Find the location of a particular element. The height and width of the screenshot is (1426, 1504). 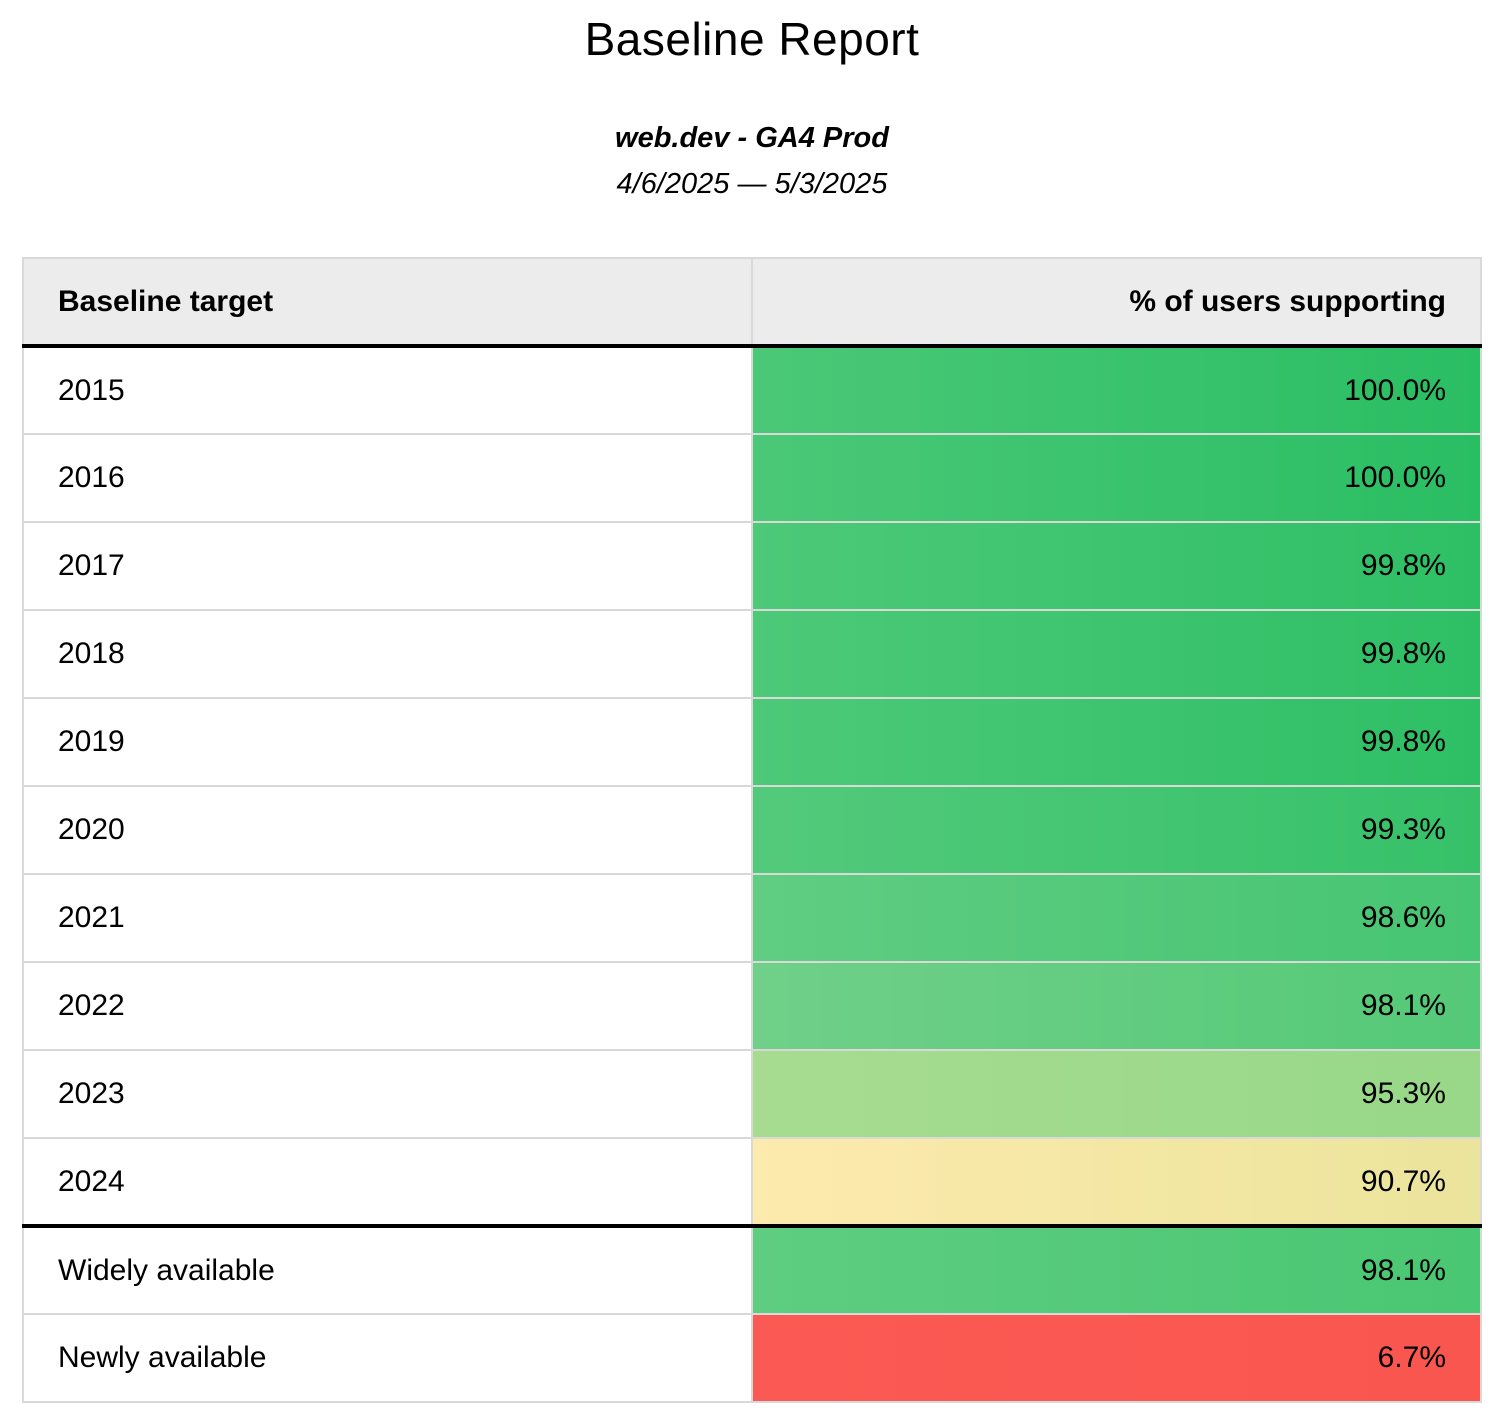

target-cell: 2017 is located at coordinates (387, 566).